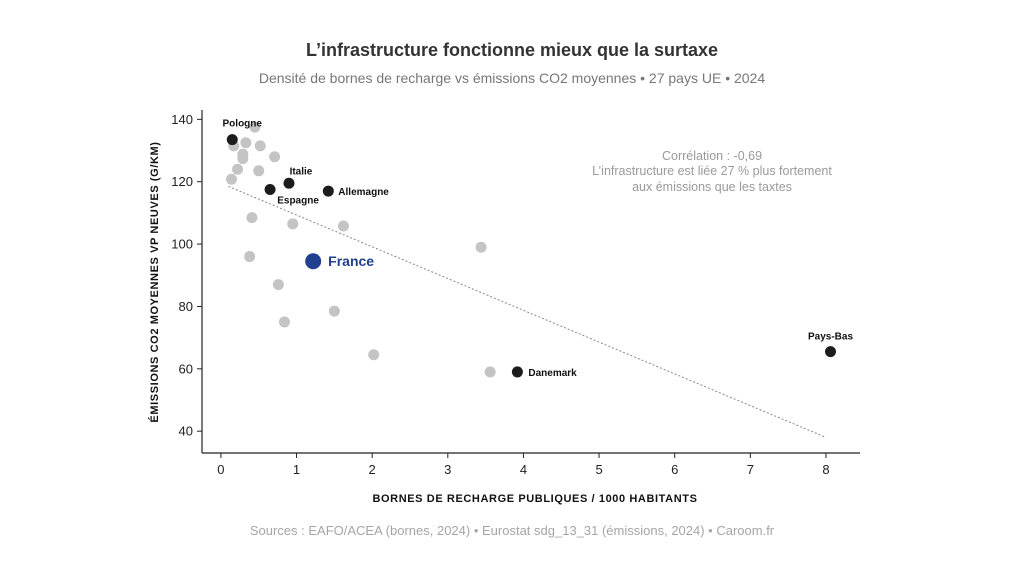  I want to click on x-tick-label: 4, so click(523, 469).